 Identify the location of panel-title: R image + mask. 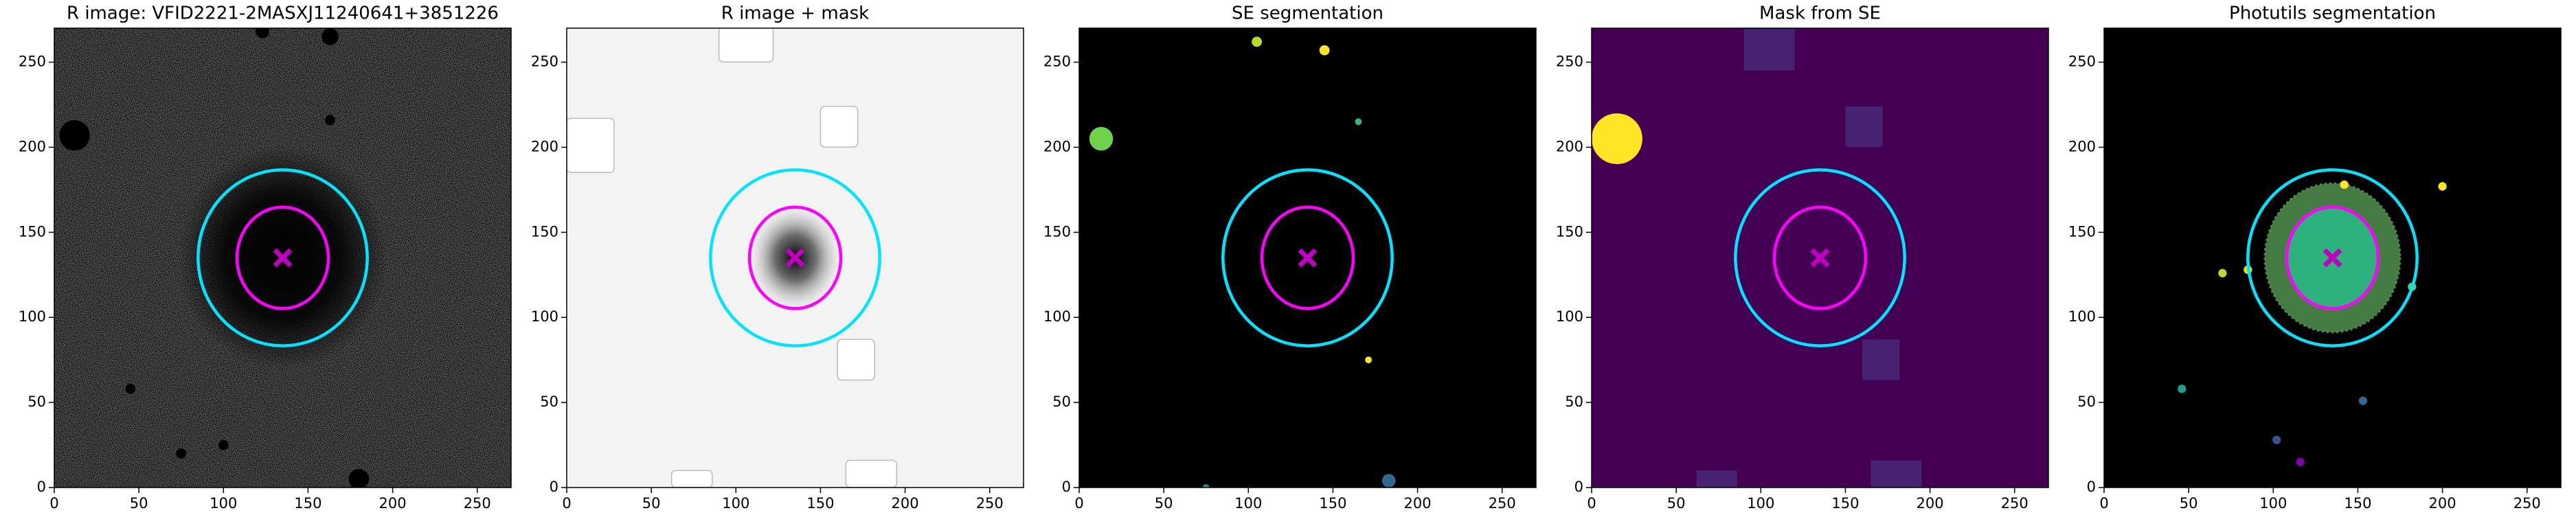
(795, 13).